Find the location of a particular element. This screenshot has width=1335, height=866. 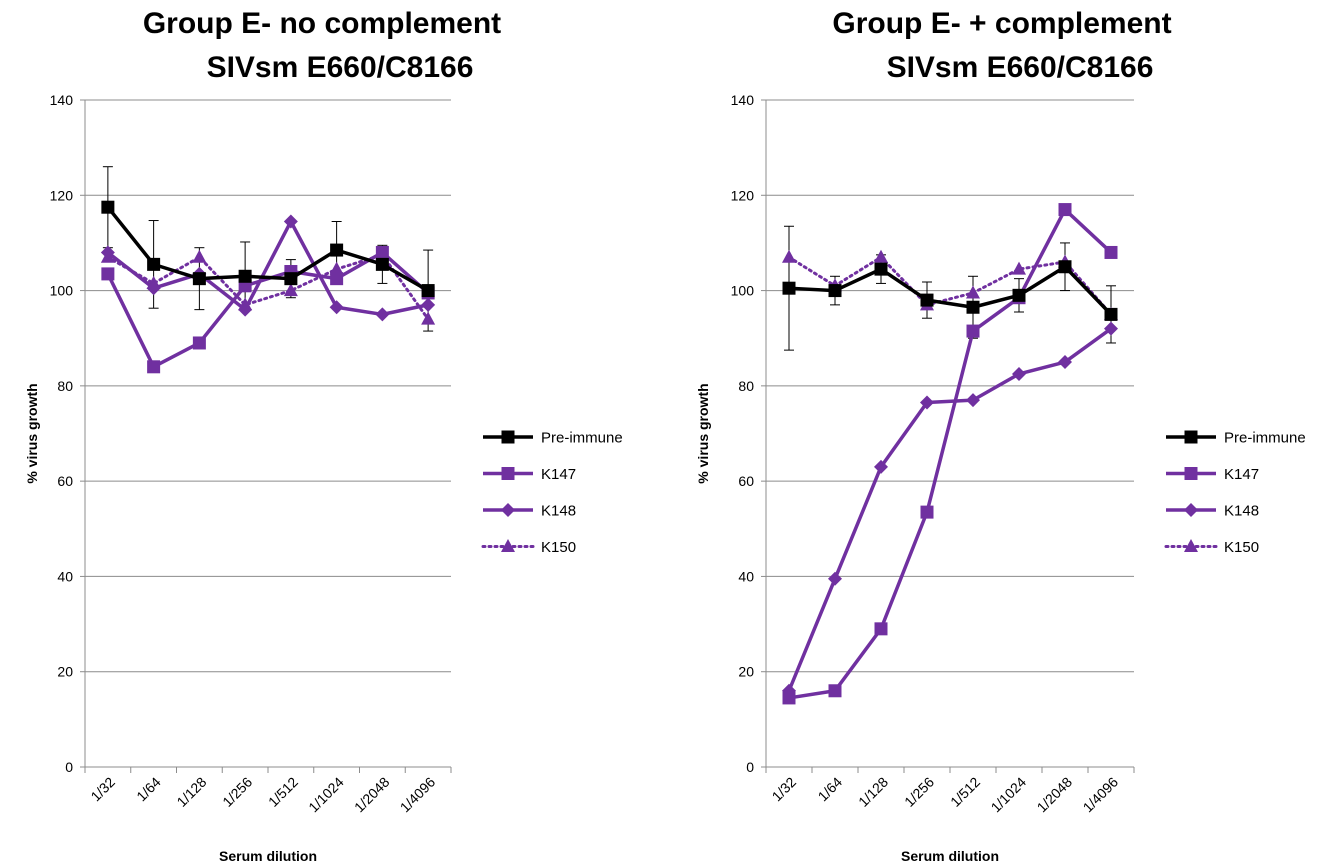

legend-label: Pre-immune is located at coordinates (582, 438).